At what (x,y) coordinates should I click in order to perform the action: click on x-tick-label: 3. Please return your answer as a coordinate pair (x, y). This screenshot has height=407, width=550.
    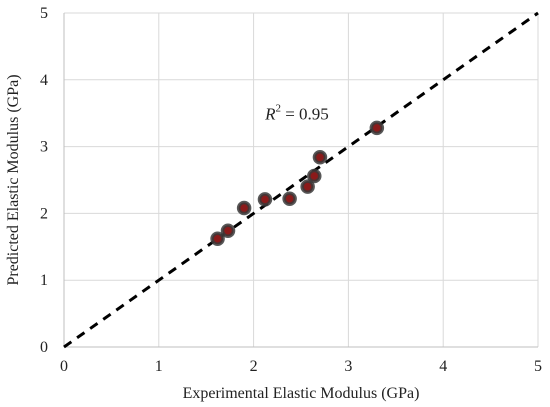
    Looking at the image, I should click on (348, 366).